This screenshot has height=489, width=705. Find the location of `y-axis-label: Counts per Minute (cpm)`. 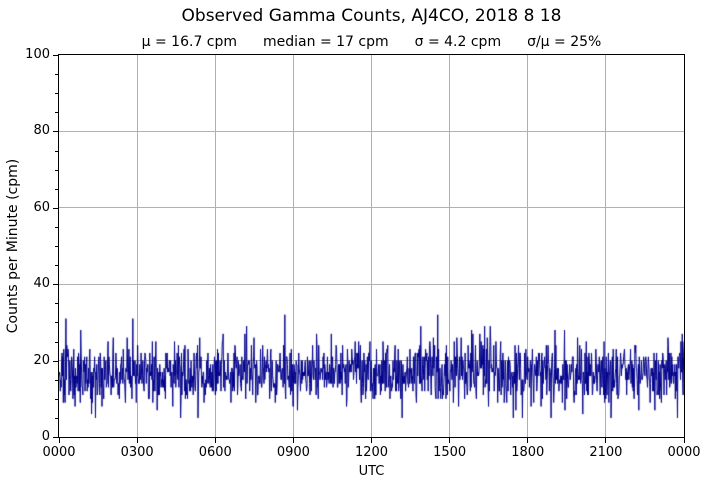

y-axis-label: Counts per Minute (cpm) is located at coordinates (13, 246).